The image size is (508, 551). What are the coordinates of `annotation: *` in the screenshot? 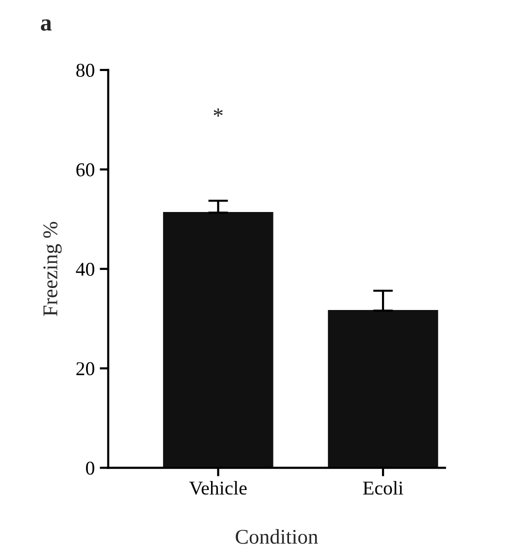 It's located at (218, 112).